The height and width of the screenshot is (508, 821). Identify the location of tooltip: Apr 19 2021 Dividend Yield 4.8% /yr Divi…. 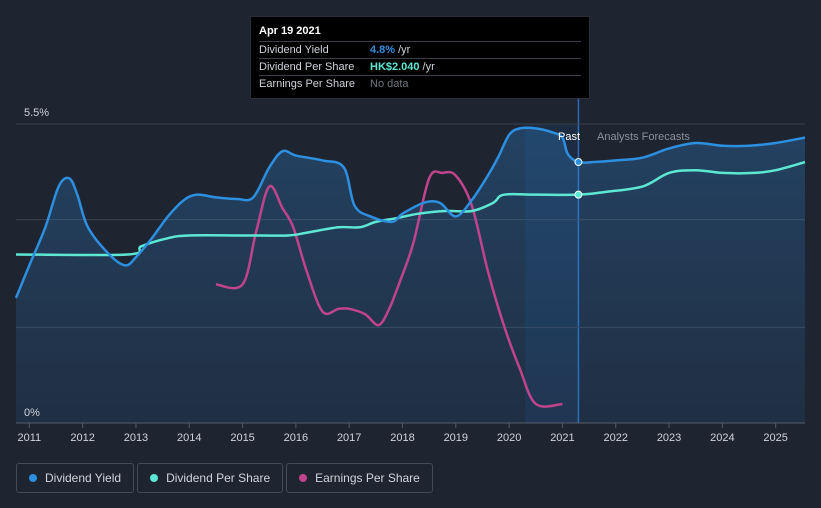
(420, 57).